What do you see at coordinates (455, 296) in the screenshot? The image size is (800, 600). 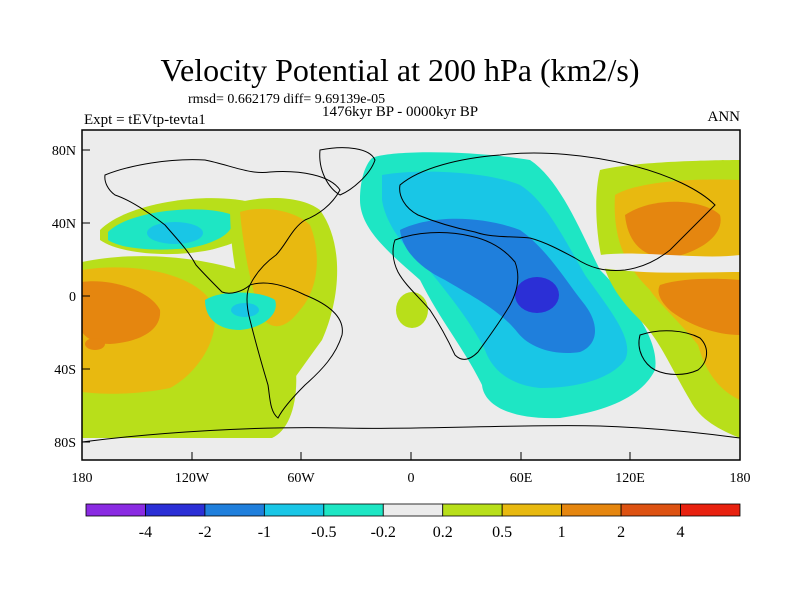 I see `coast-africa` at bounding box center [455, 296].